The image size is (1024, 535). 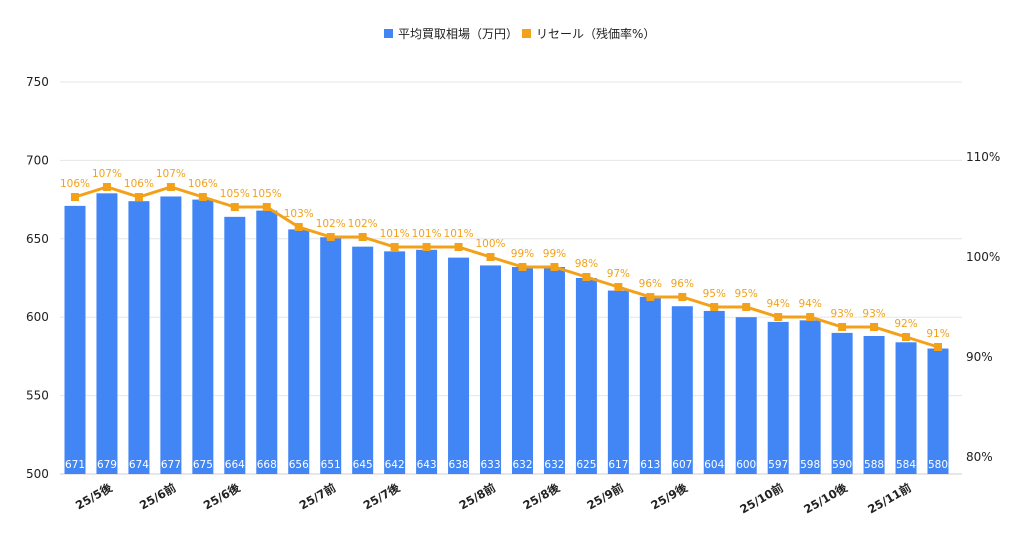 What do you see at coordinates (171, 465) in the screenshot?
I see `bar-data-label: 677` at bounding box center [171, 465].